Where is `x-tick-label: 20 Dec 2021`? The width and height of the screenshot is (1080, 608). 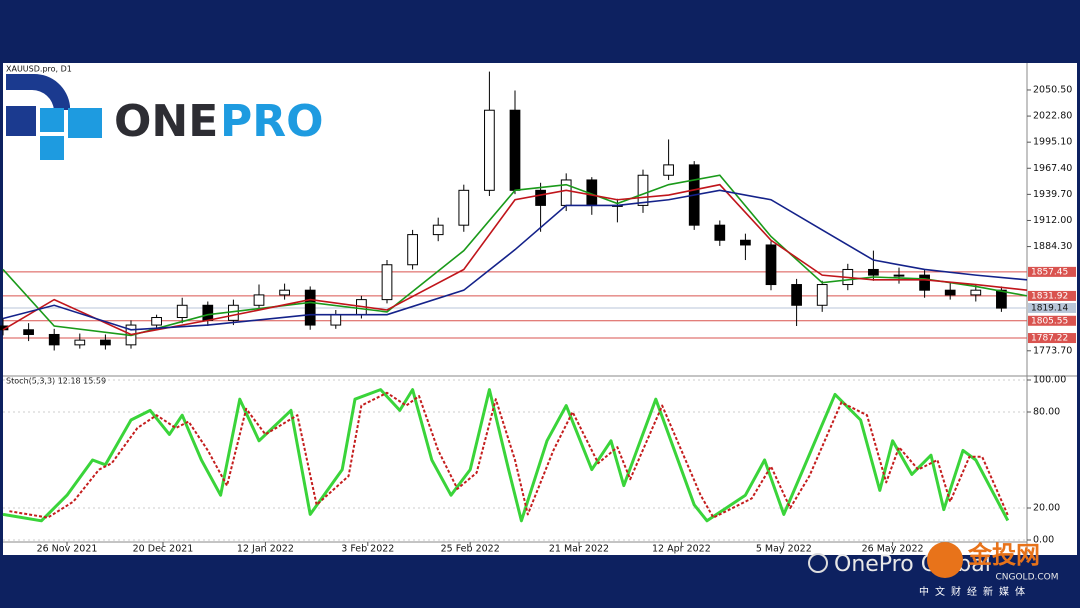 x-tick-label: 20 Dec 2021 is located at coordinates (163, 549).